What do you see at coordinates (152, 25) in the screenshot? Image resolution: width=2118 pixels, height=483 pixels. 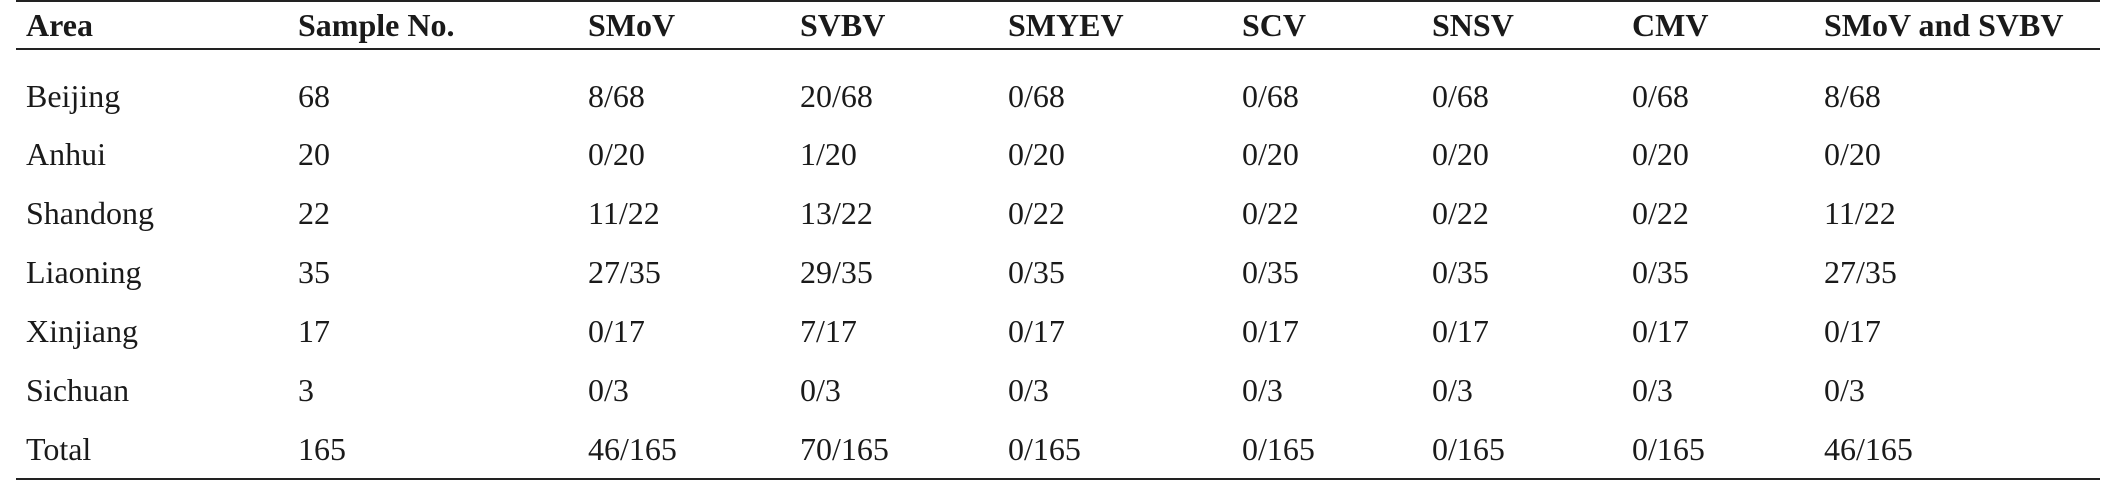 I see `header-area: Area` at bounding box center [152, 25].